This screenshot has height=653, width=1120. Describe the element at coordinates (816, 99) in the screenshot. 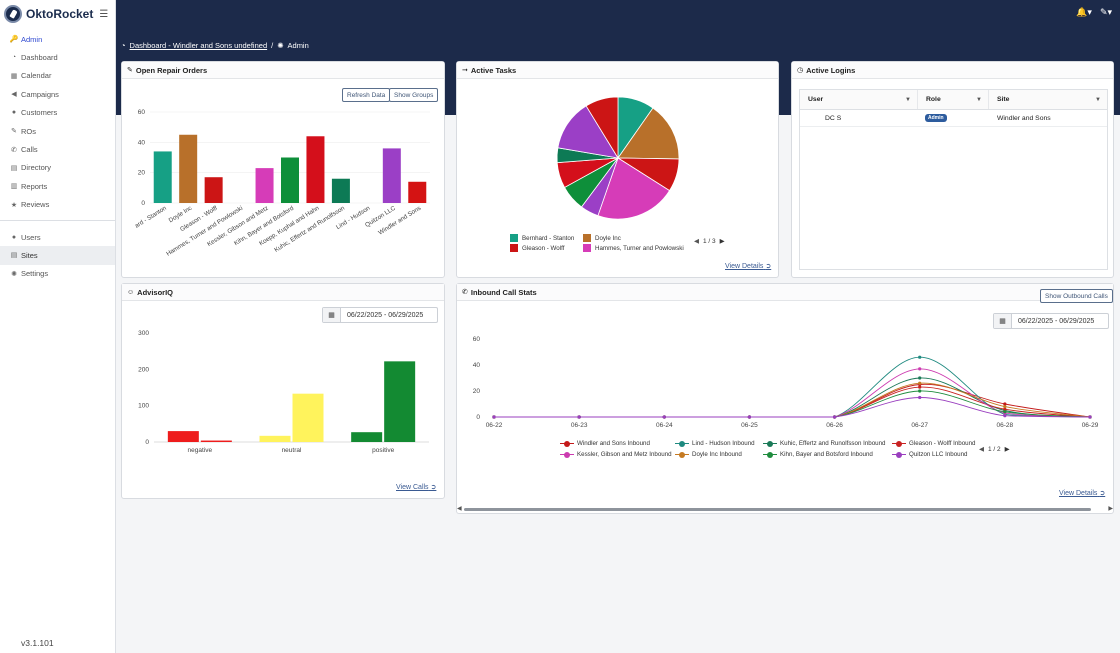

I see `column-label: User` at that location.